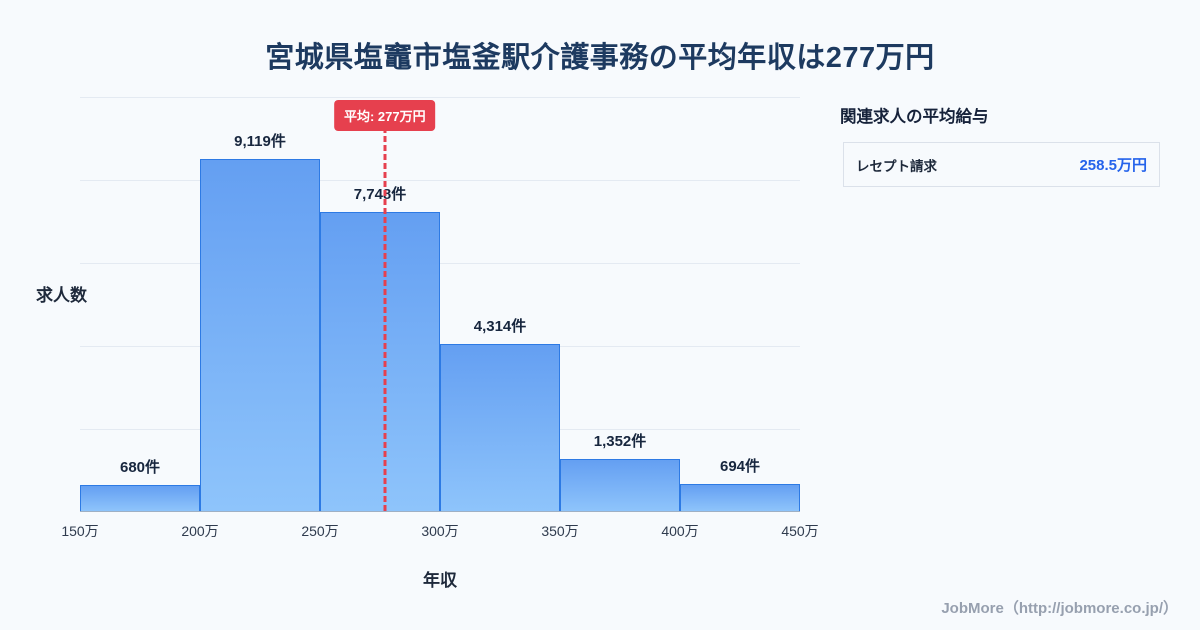 Image resolution: width=1200 pixels, height=630 pixels. Describe the element at coordinates (560, 531) in the screenshot. I see `x-tick-label: 350万` at that location.